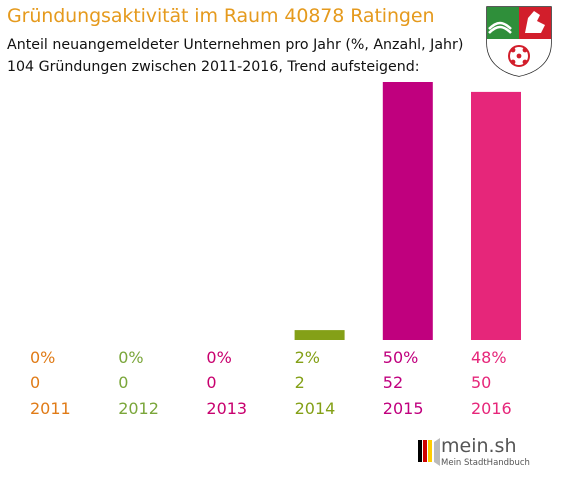 The height and width of the screenshot is (482, 562). I want to click on percent-label-2015: 50%, so click(401, 357).